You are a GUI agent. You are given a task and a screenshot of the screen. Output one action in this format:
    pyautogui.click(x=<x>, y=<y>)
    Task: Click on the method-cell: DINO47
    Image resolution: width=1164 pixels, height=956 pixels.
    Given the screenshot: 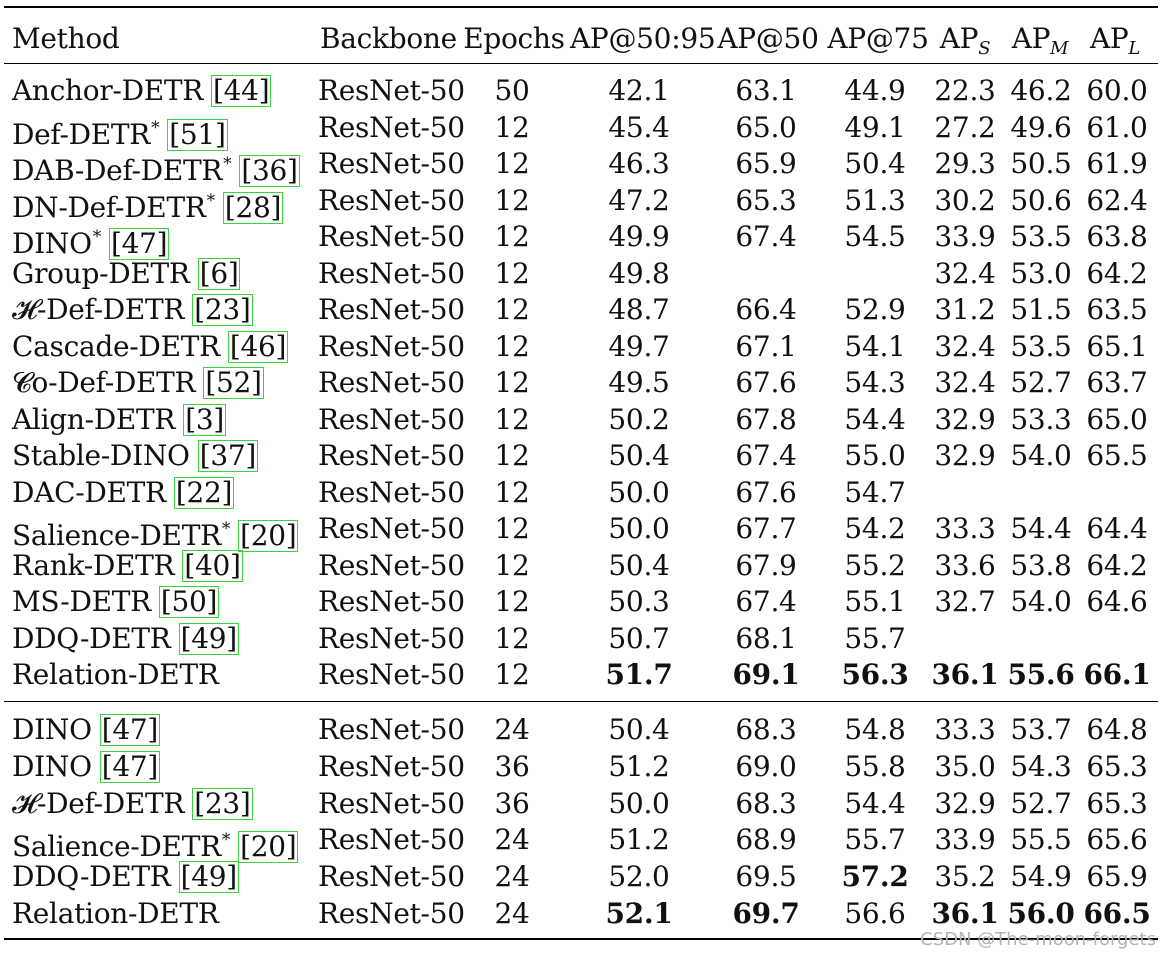 What is the action you would take?
    pyautogui.click(x=86, y=730)
    